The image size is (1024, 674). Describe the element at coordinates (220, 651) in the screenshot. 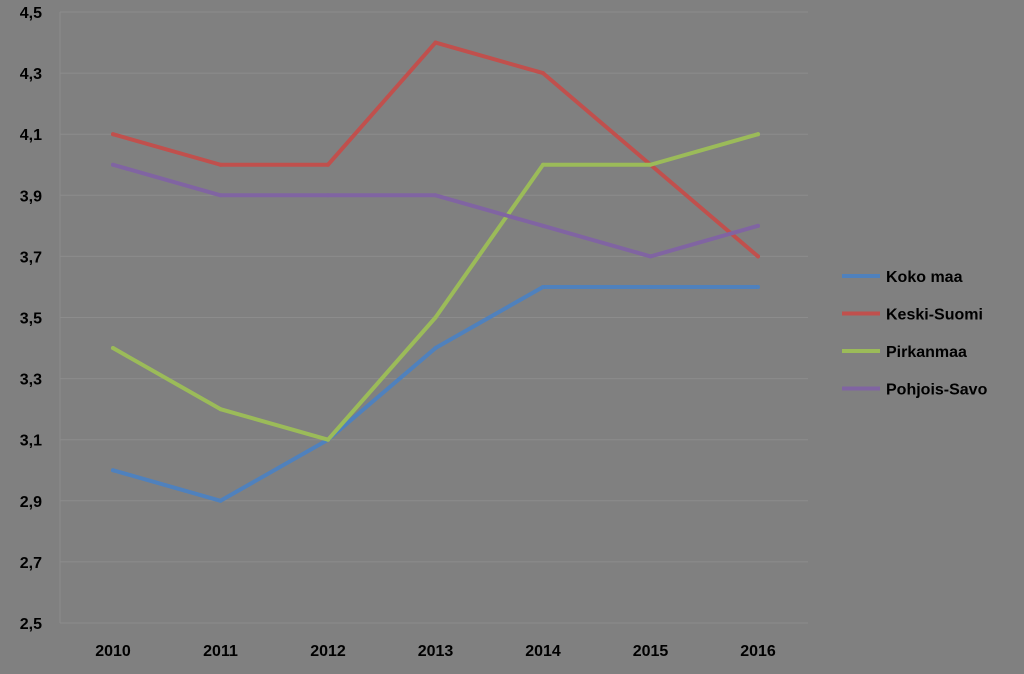

I see `x-tick-label: 2011` at that location.